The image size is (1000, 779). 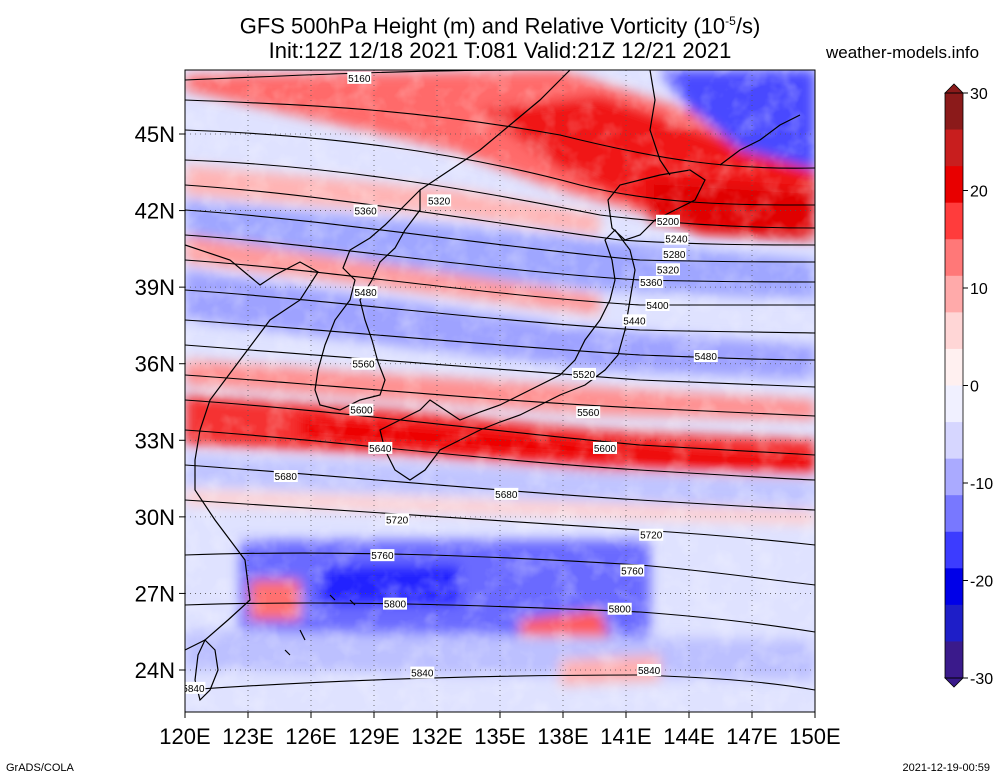 What do you see at coordinates (814, 736) in the screenshot?
I see `lon-tick-label: 150E` at bounding box center [814, 736].